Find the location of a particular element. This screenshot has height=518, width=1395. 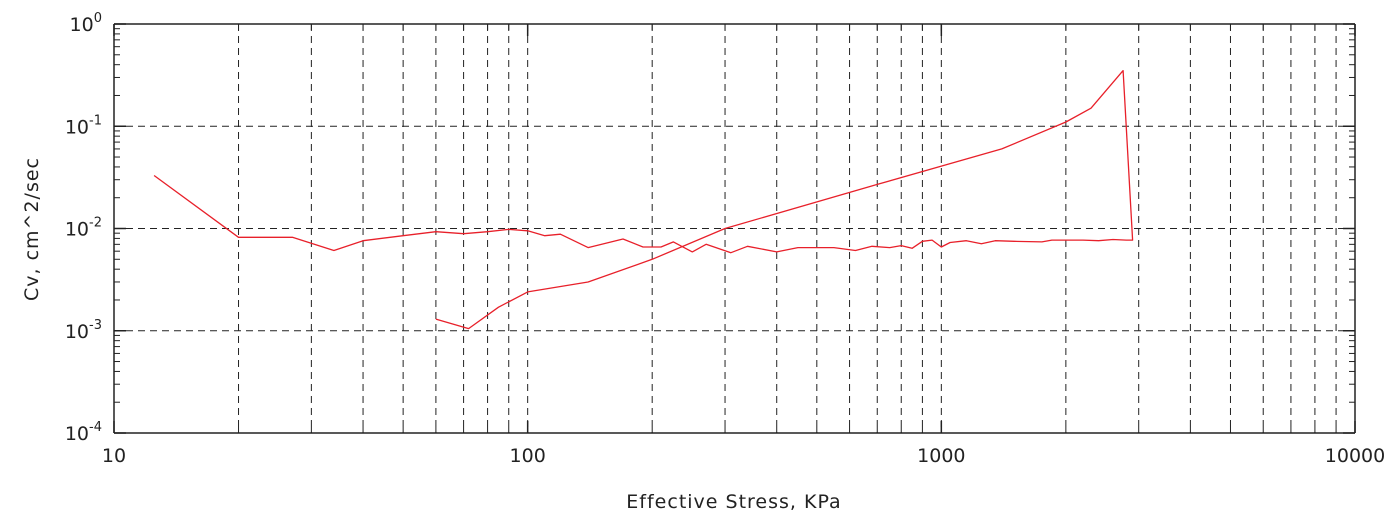

y-tick-label: 10⁻² is located at coordinates (83, 228).